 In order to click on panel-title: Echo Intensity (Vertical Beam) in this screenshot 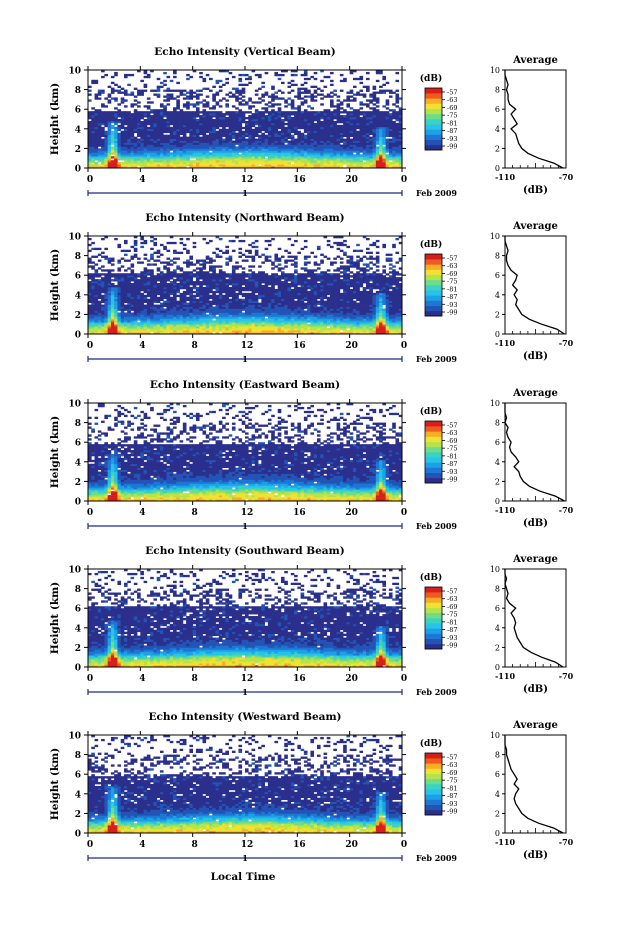, I will do `click(244, 52)`.